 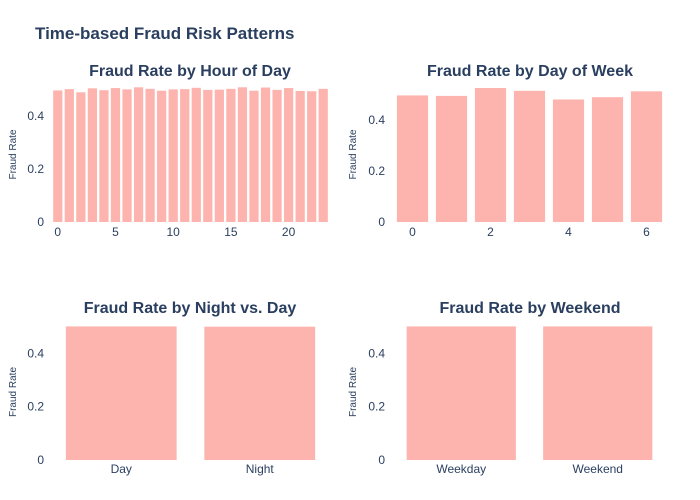 I want to click on y-axis-label-2: Fraud Rate, so click(x=13, y=392).